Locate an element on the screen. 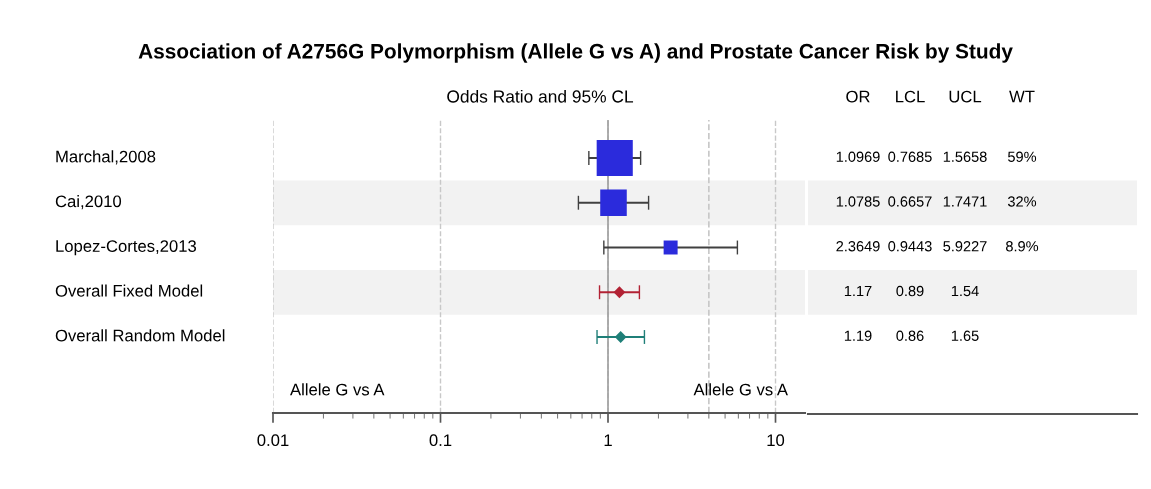  text: 0.86 is located at coordinates (910, 335).